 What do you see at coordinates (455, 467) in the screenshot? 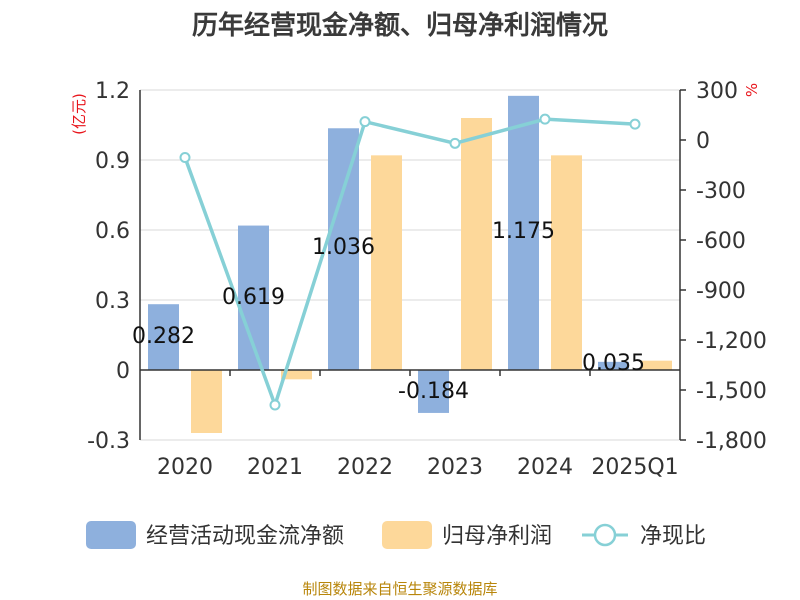
I see `category-label: 2023` at bounding box center [455, 467].